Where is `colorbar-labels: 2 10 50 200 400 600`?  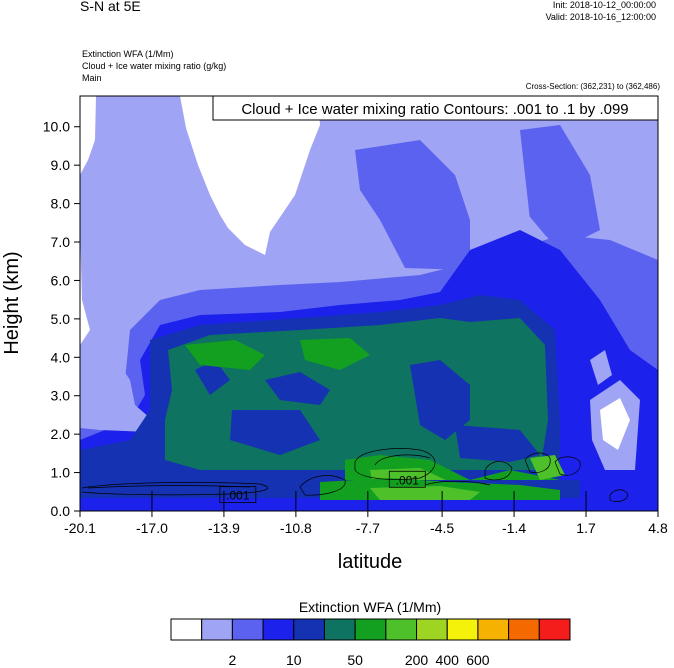
colorbar-labels: 2 10 50 200 400 600 is located at coordinates (358, 660).